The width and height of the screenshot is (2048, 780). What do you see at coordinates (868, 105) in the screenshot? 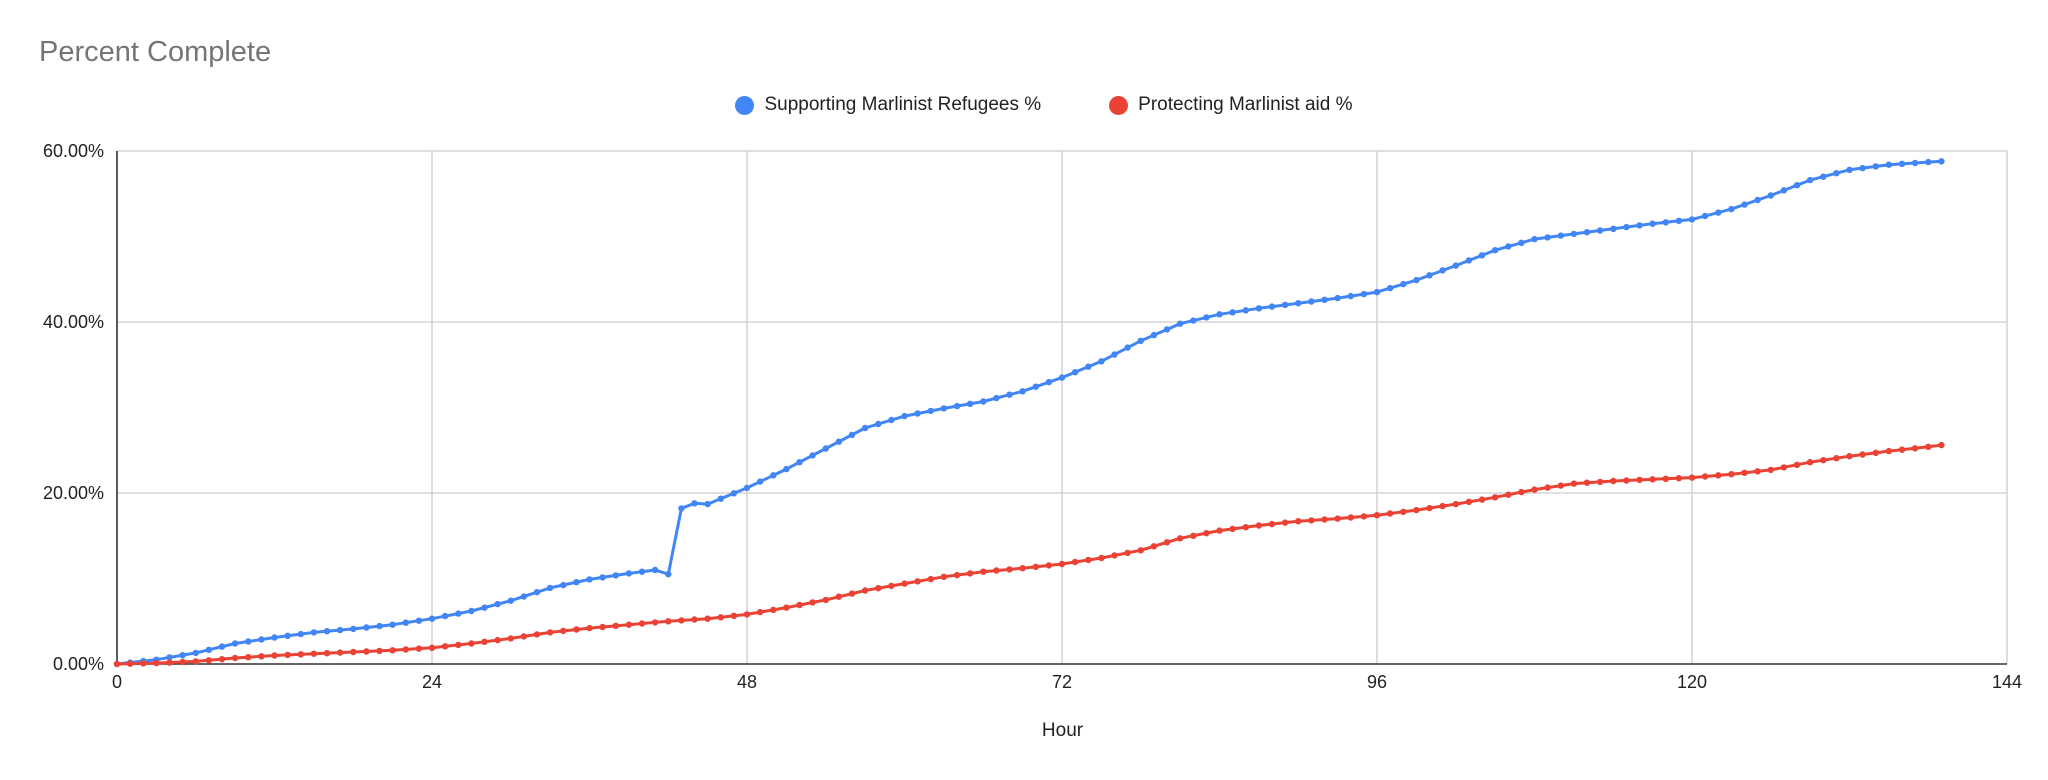
I see `legend-item-refugees: Supporting Marlinist Refugees %` at bounding box center [868, 105].